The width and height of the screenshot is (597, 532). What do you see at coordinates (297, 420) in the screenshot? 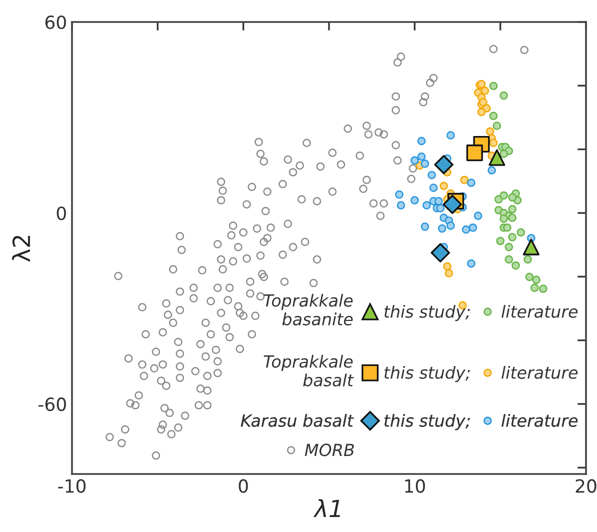
I see `annotation: Karasu basalt` at bounding box center [297, 420].